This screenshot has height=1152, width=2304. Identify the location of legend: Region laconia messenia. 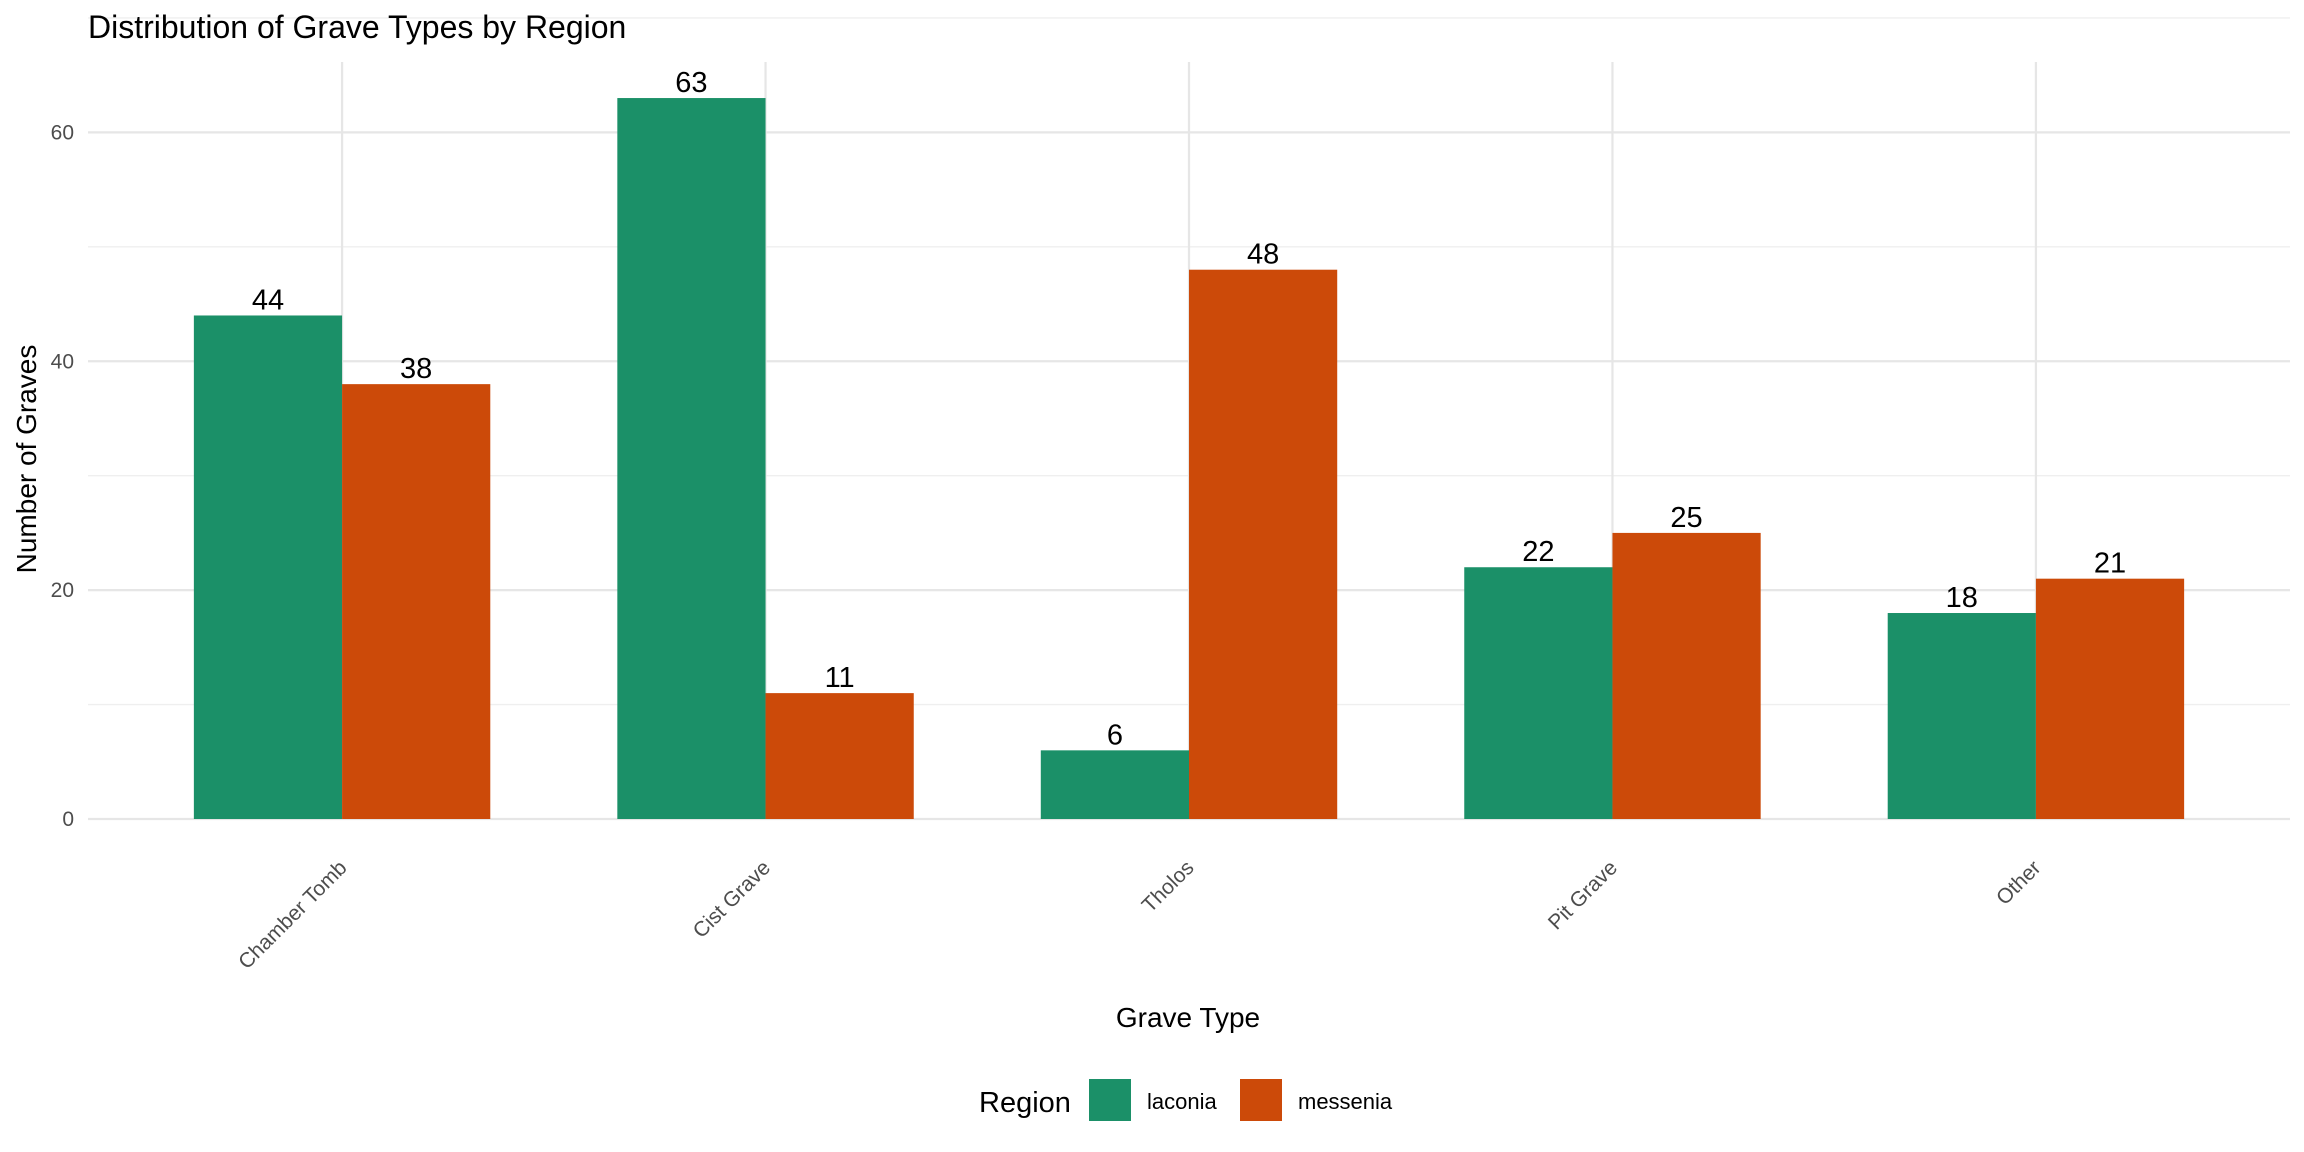
(1186, 1100).